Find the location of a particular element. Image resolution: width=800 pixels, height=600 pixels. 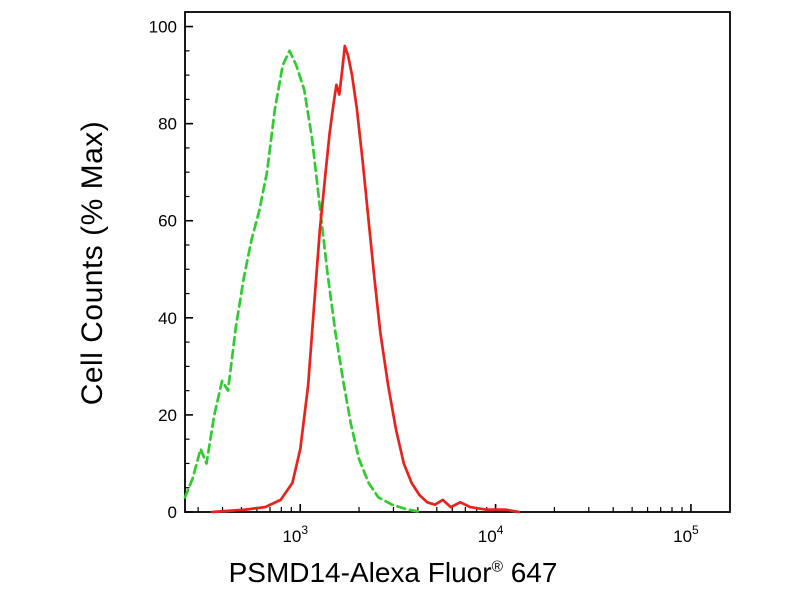

svg-text: 80 is located at coordinates (167, 124).